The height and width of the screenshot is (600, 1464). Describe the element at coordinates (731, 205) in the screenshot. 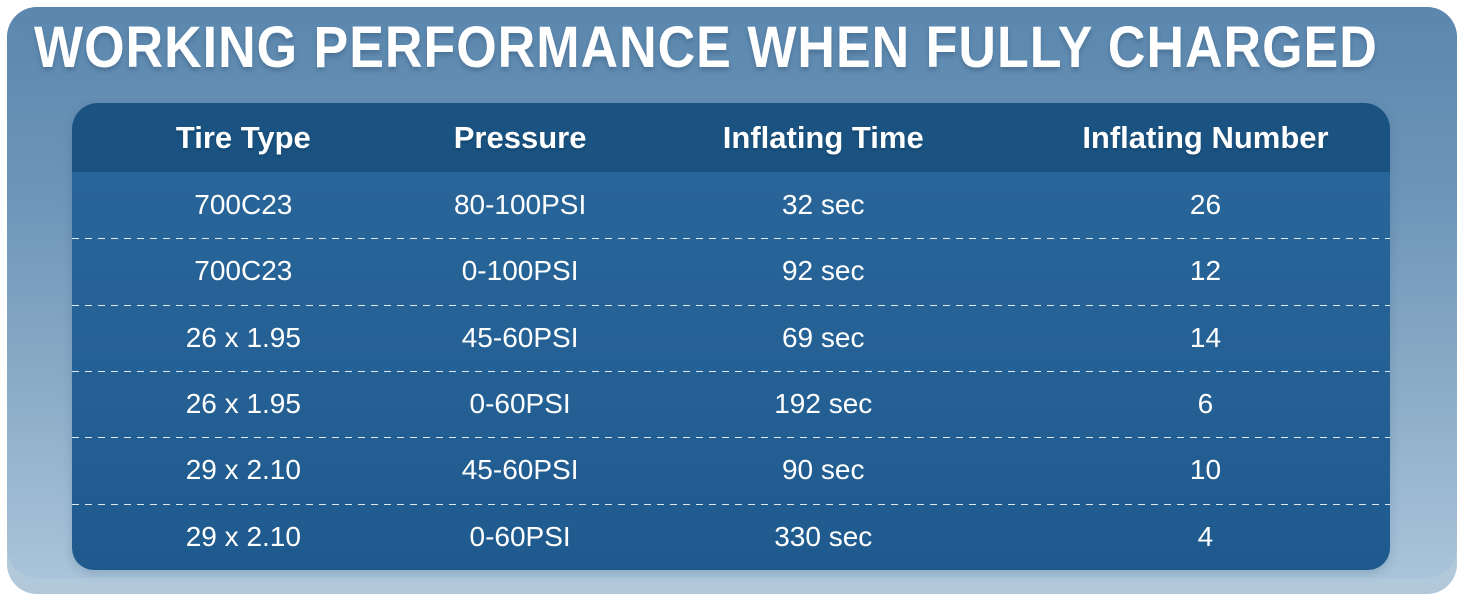

I see `table-row: 700C23 80-100PSI 32 sec 26` at that location.